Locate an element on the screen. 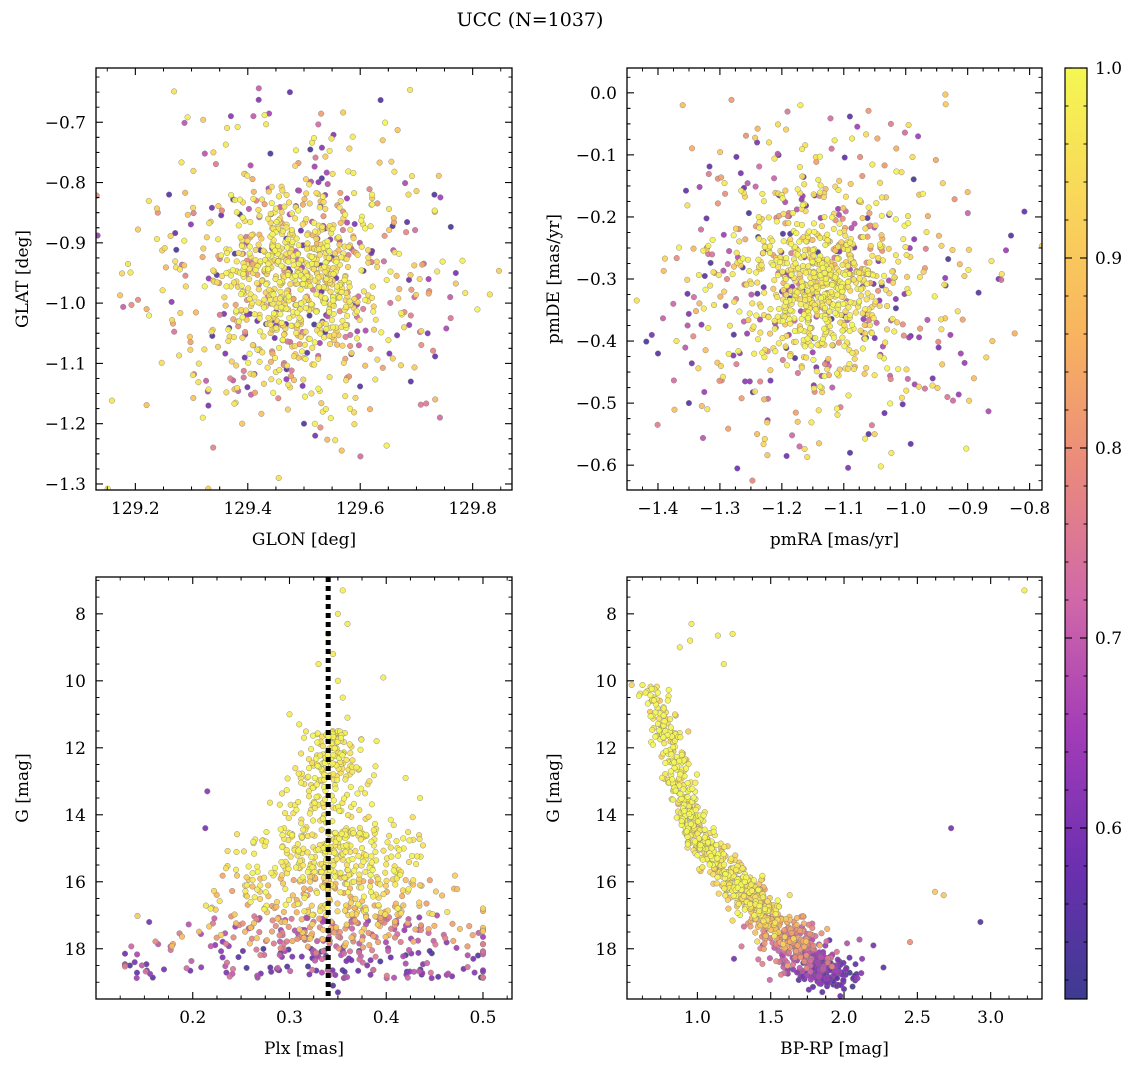  plx-ylabel: G [mag] is located at coordinates (23, 787).